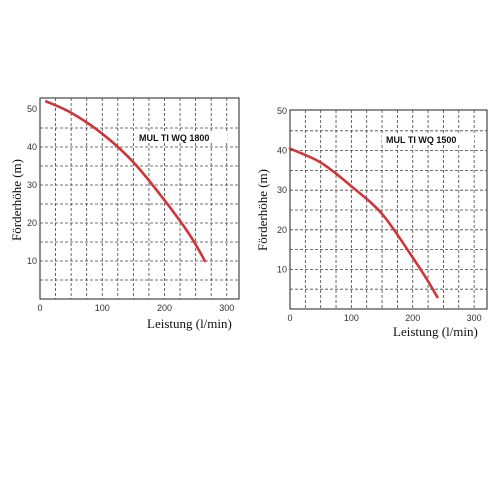  What do you see at coordinates (282, 151) in the screenshot?
I see `chart-2-ytick-label: 40` at bounding box center [282, 151].